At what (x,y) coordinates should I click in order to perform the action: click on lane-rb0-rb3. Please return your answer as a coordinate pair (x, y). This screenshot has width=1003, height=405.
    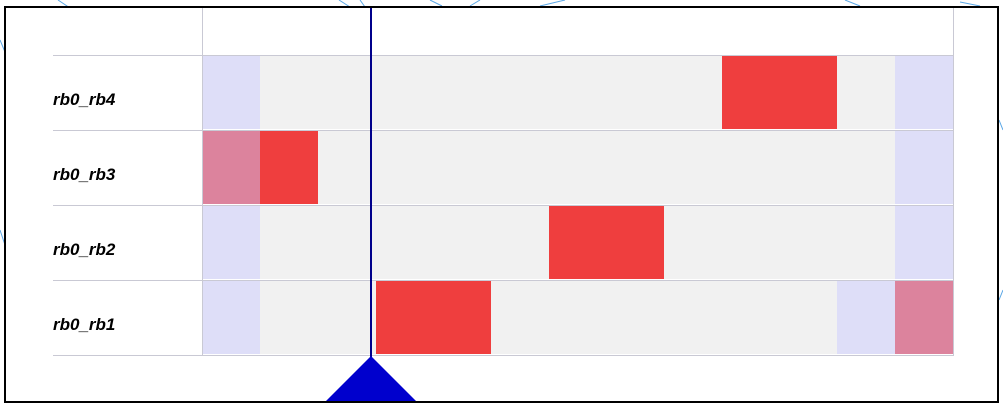
    Looking at the image, I should click on (578, 167).